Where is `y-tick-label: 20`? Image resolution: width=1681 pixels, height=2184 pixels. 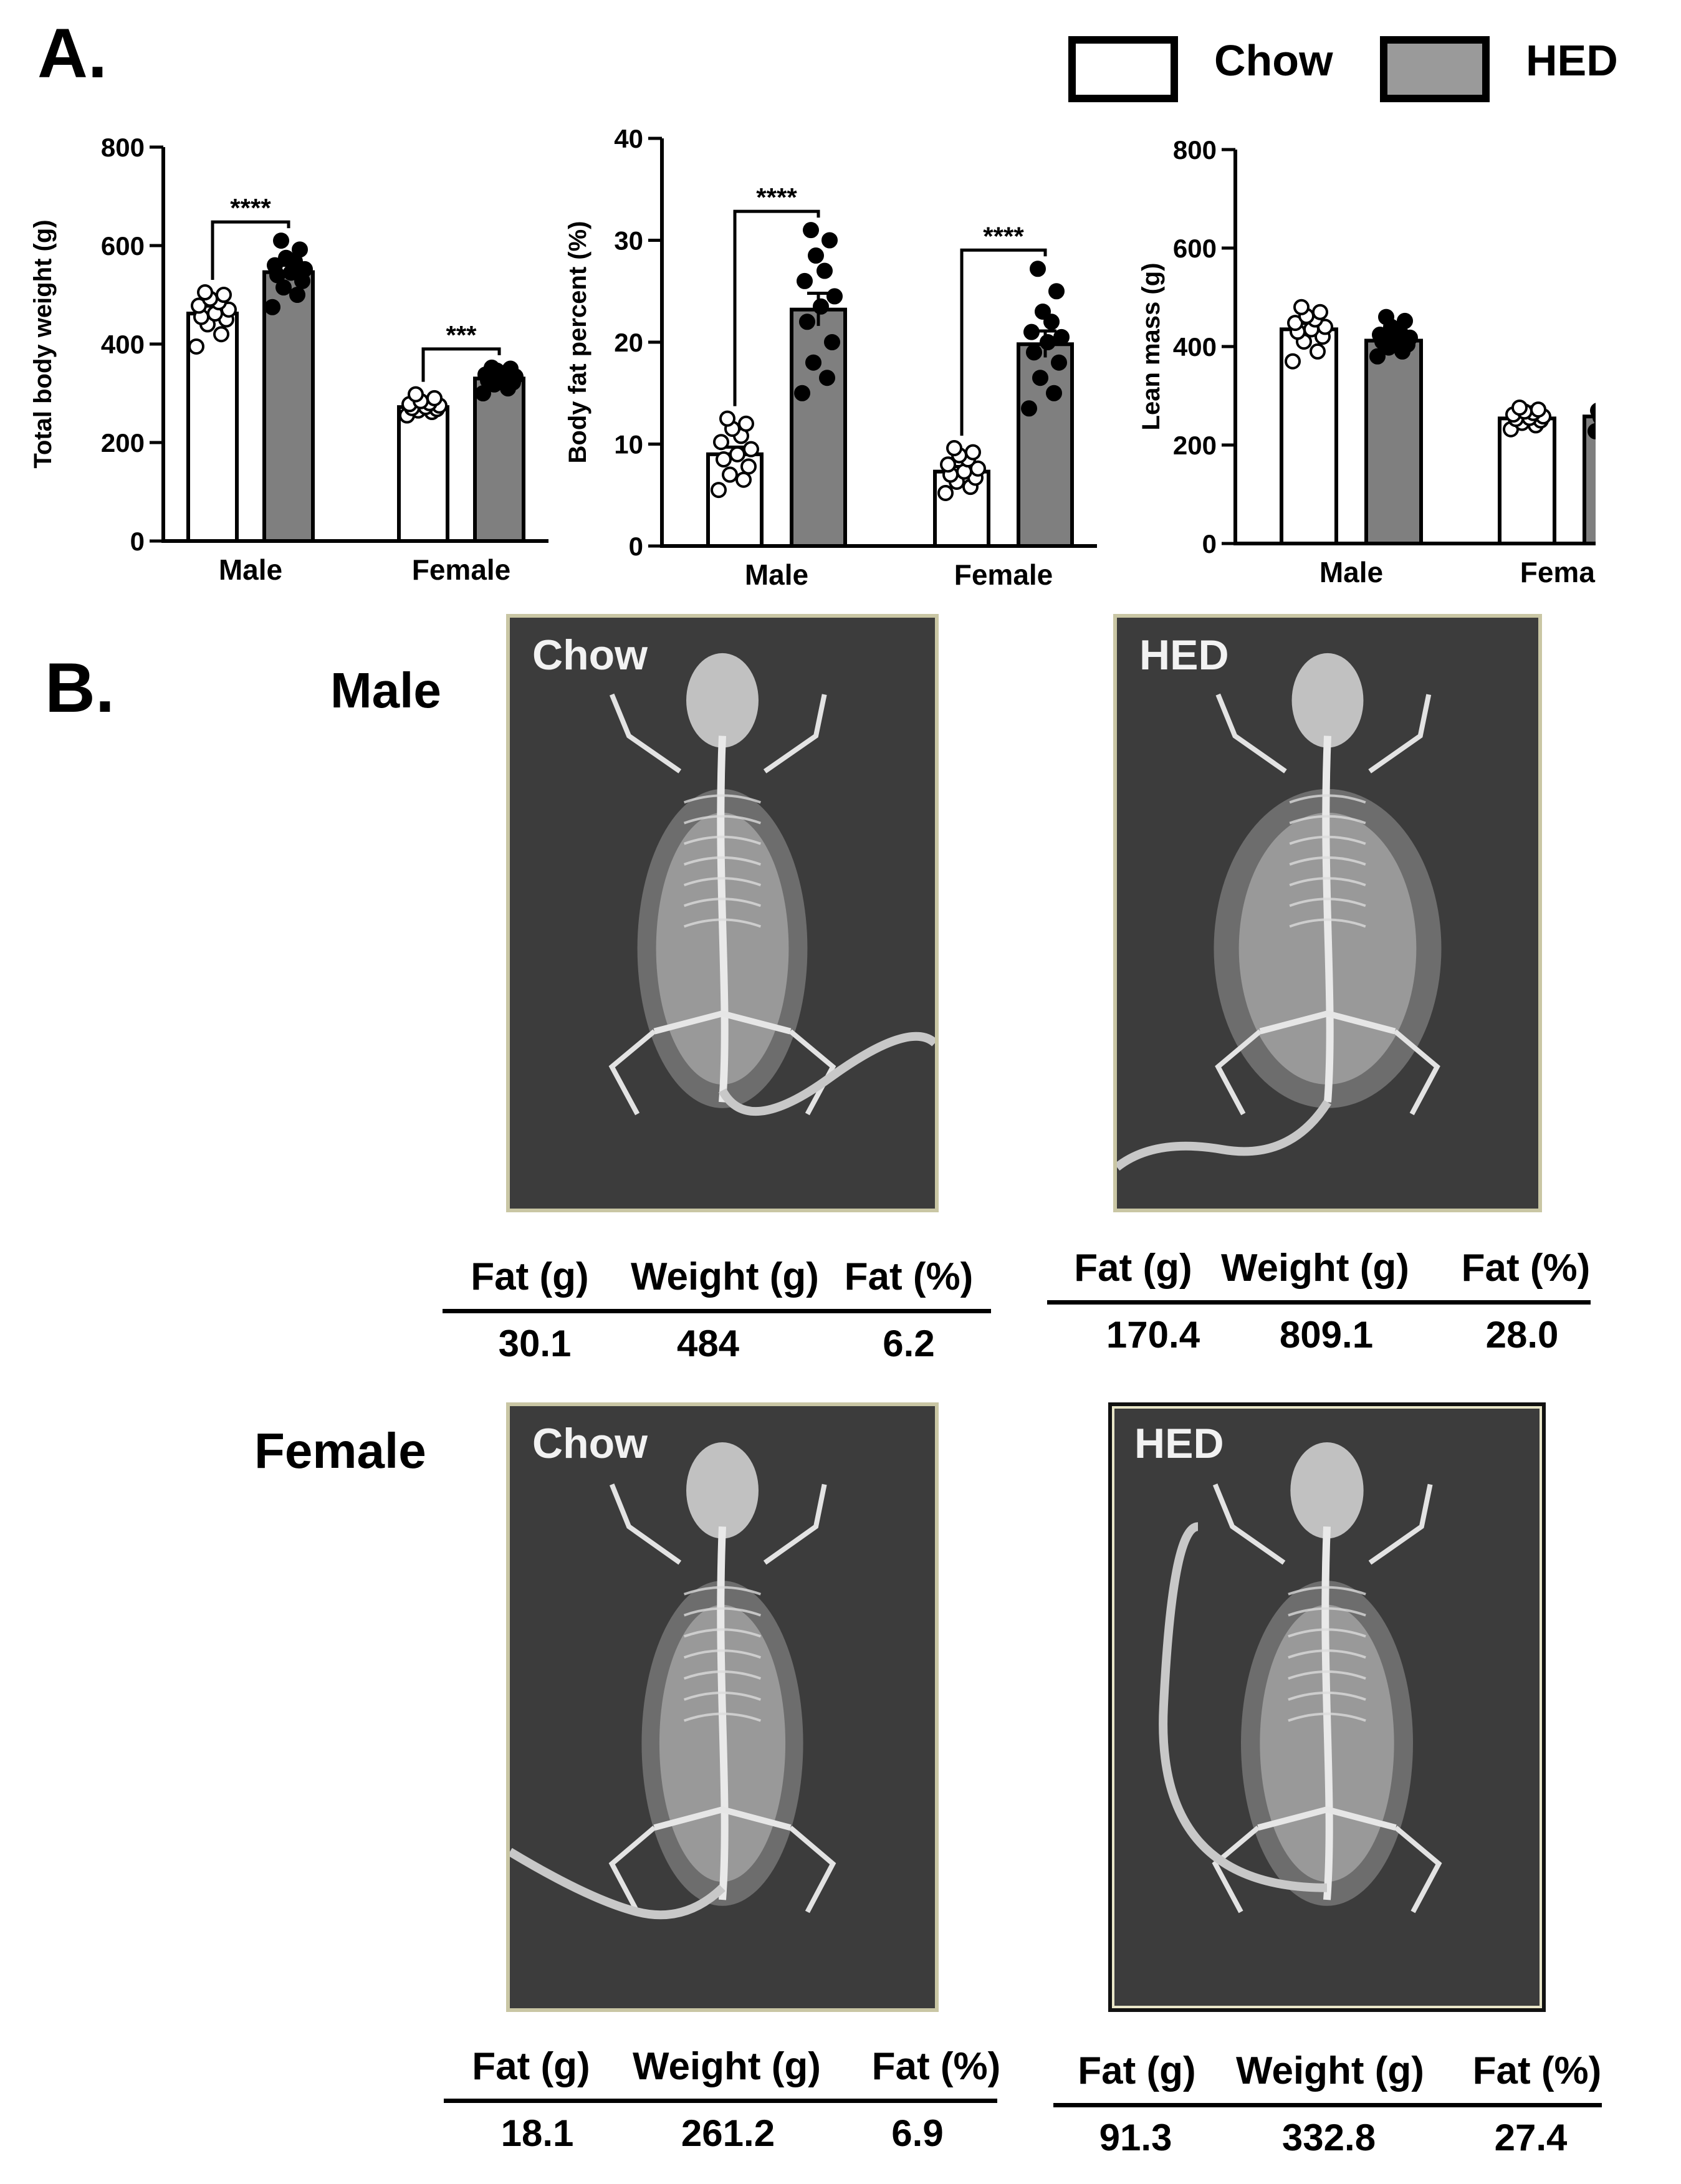
y-tick-label: 20 is located at coordinates (628, 343).